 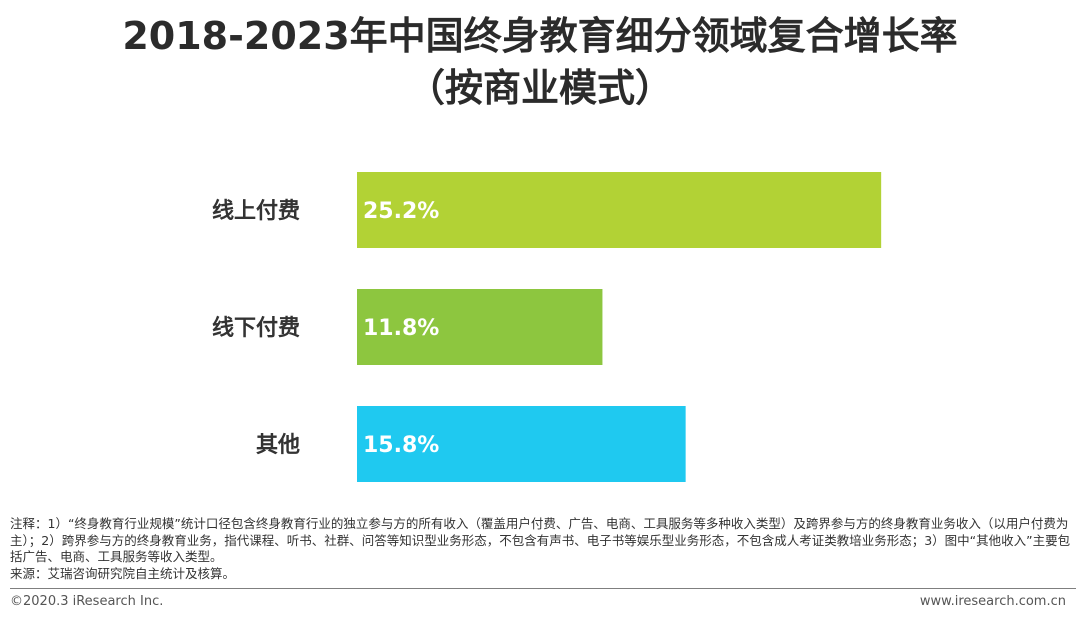 I want to click on category-label-2: 线下付费, so click(x=256, y=328).